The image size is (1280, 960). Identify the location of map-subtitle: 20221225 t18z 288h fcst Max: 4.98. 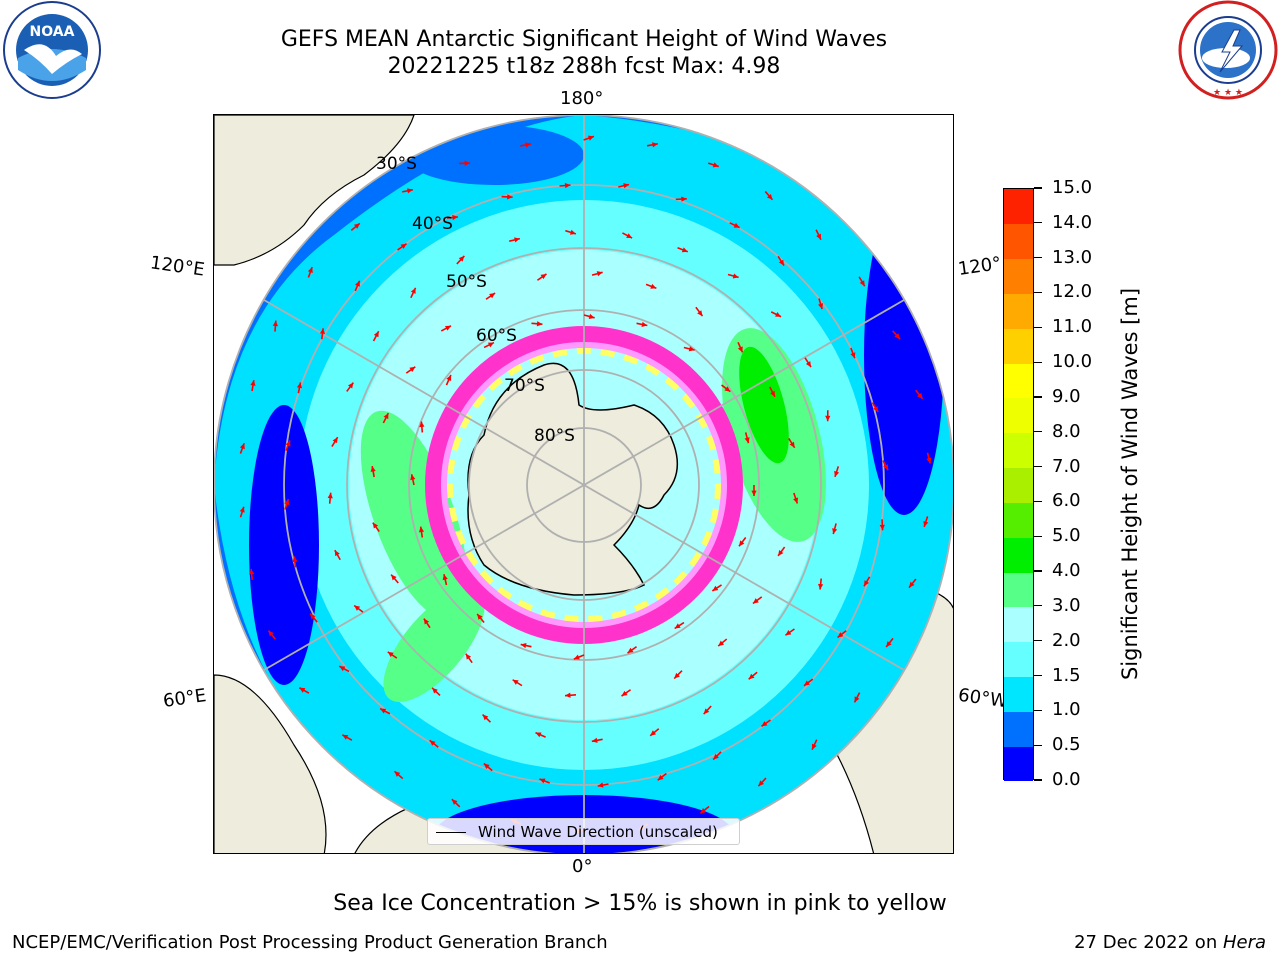
(584, 66).